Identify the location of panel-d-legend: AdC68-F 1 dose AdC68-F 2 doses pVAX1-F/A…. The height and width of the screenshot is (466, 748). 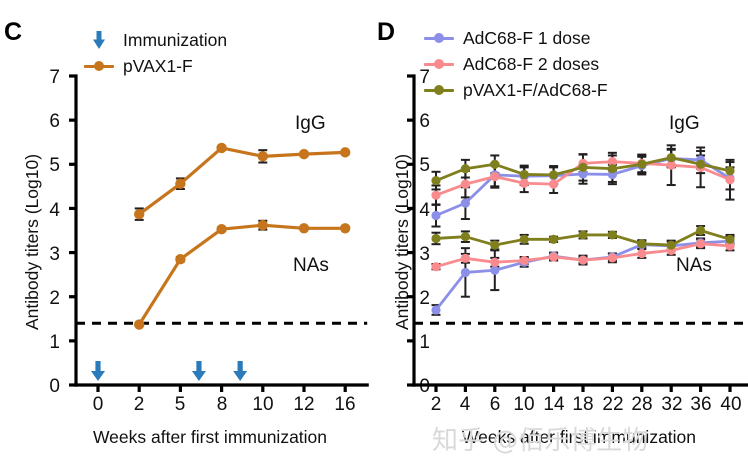
(515, 64).